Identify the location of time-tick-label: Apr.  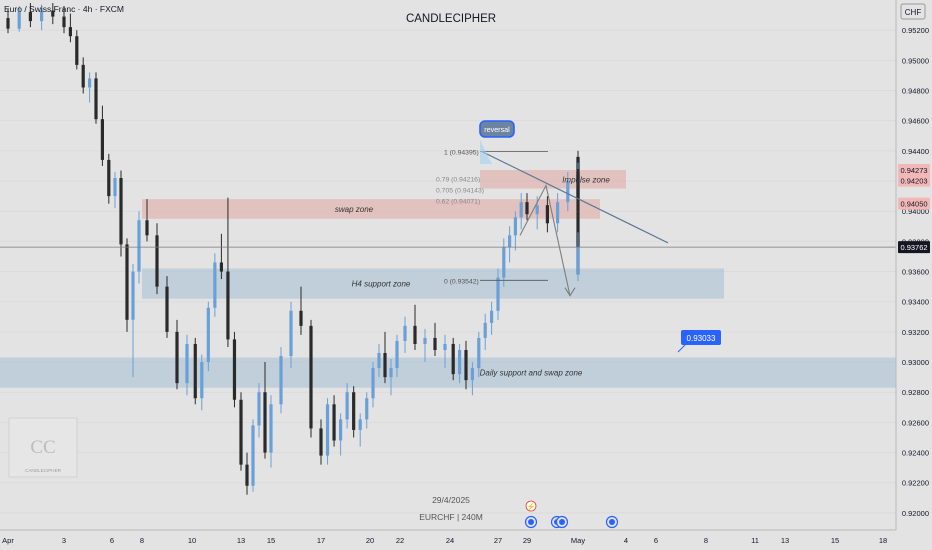
(8, 540).